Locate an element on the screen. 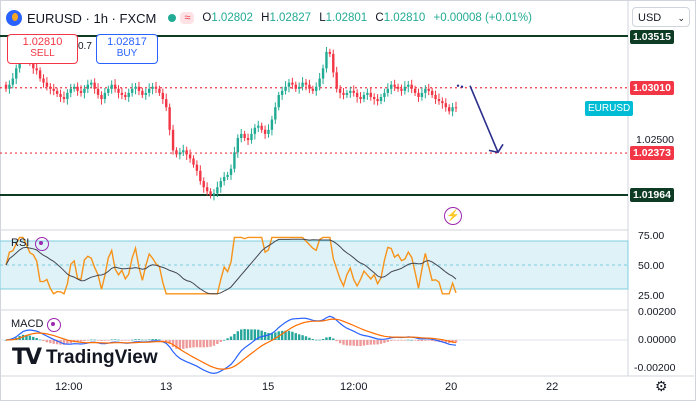  buy-price: 1.02817 is located at coordinates (127, 42).